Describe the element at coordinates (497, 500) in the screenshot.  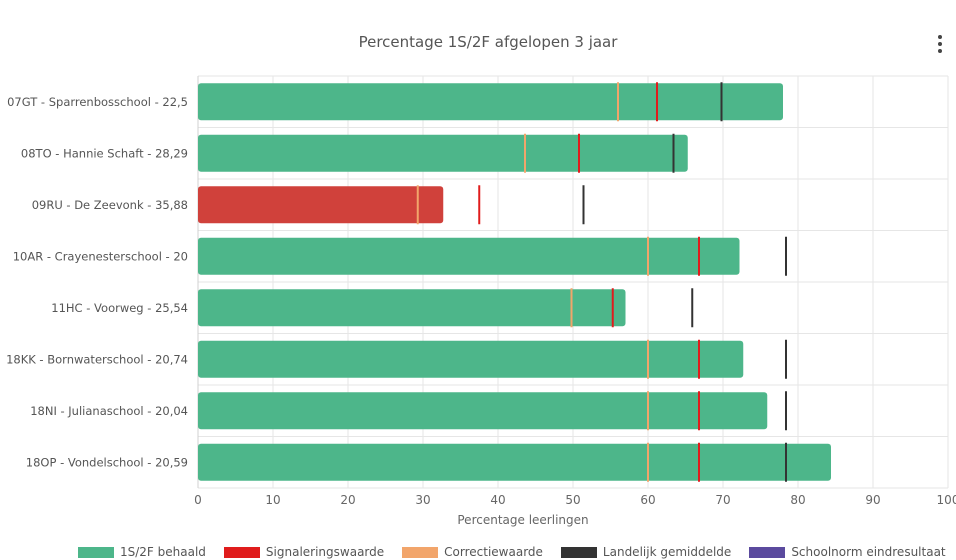
I see `x-tick-label: 40` at that location.